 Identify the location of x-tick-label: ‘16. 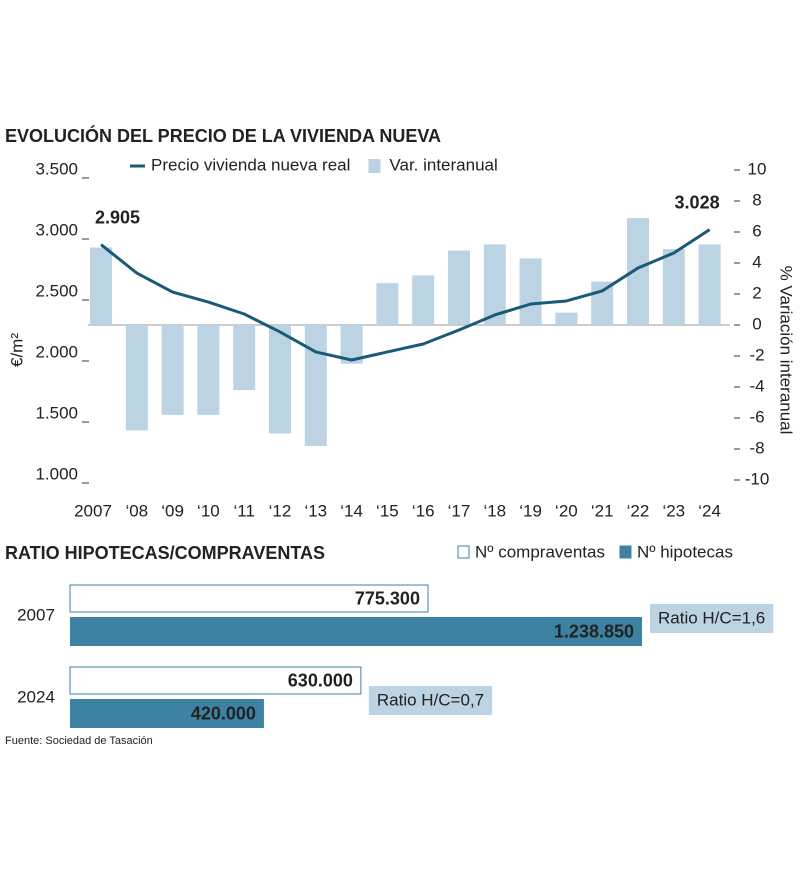
(423, 510).